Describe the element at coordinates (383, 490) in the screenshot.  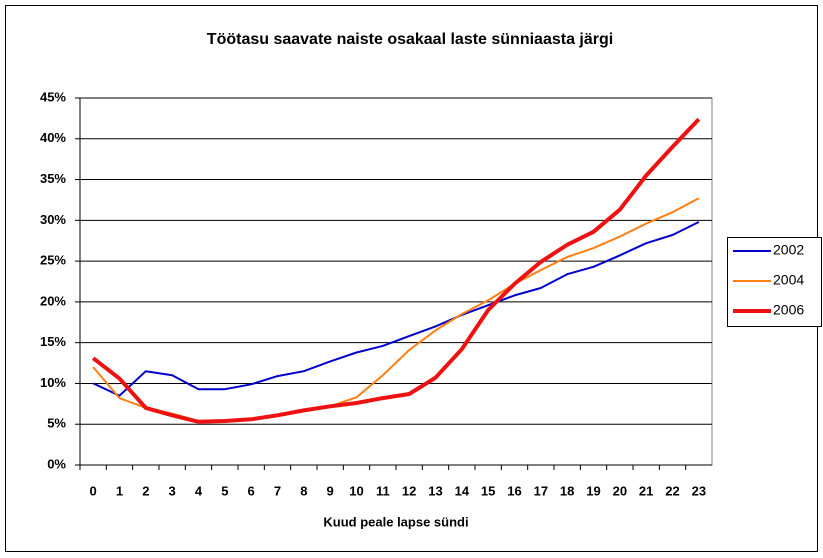
I see `x-tick-label: 11` at that location.